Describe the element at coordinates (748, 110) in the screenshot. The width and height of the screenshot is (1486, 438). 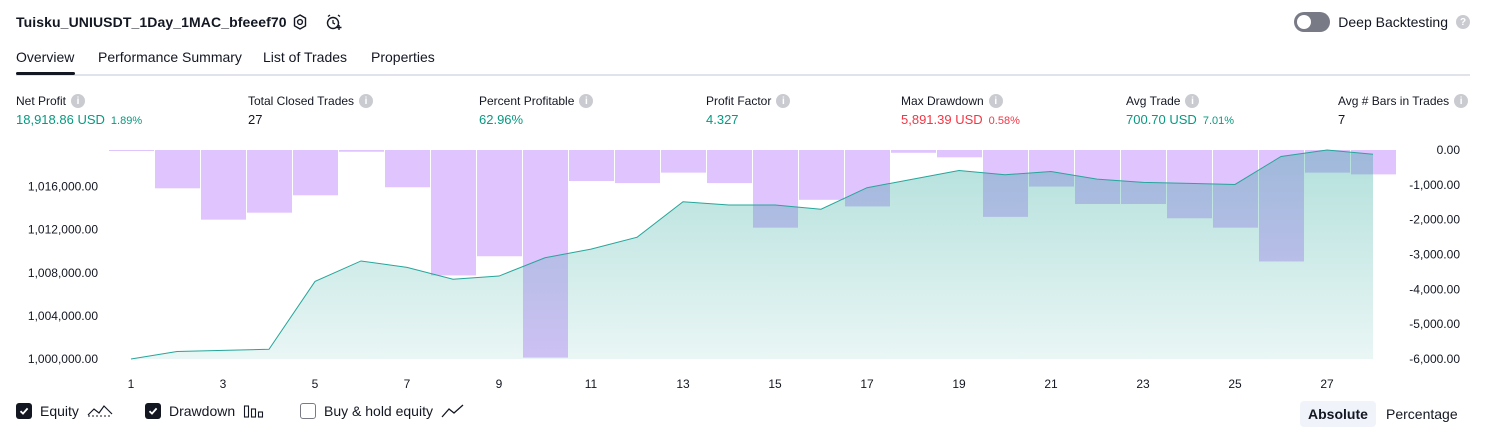
I see `stat-profit-factor: Profit Factor i 4.327` at that location.